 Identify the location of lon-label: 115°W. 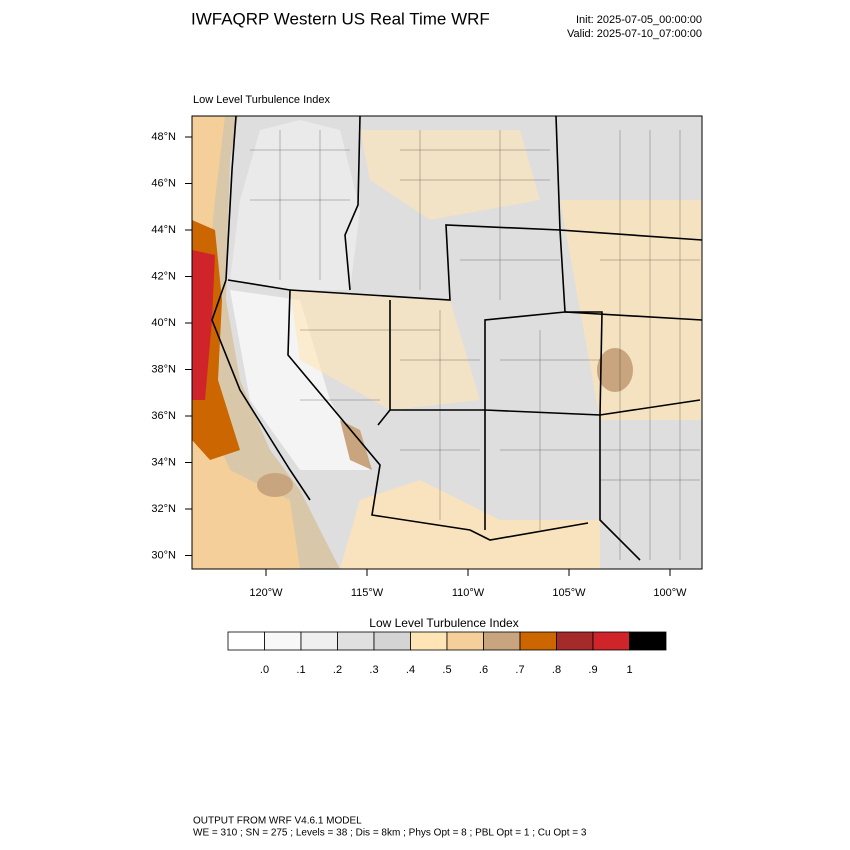
(367, 593).